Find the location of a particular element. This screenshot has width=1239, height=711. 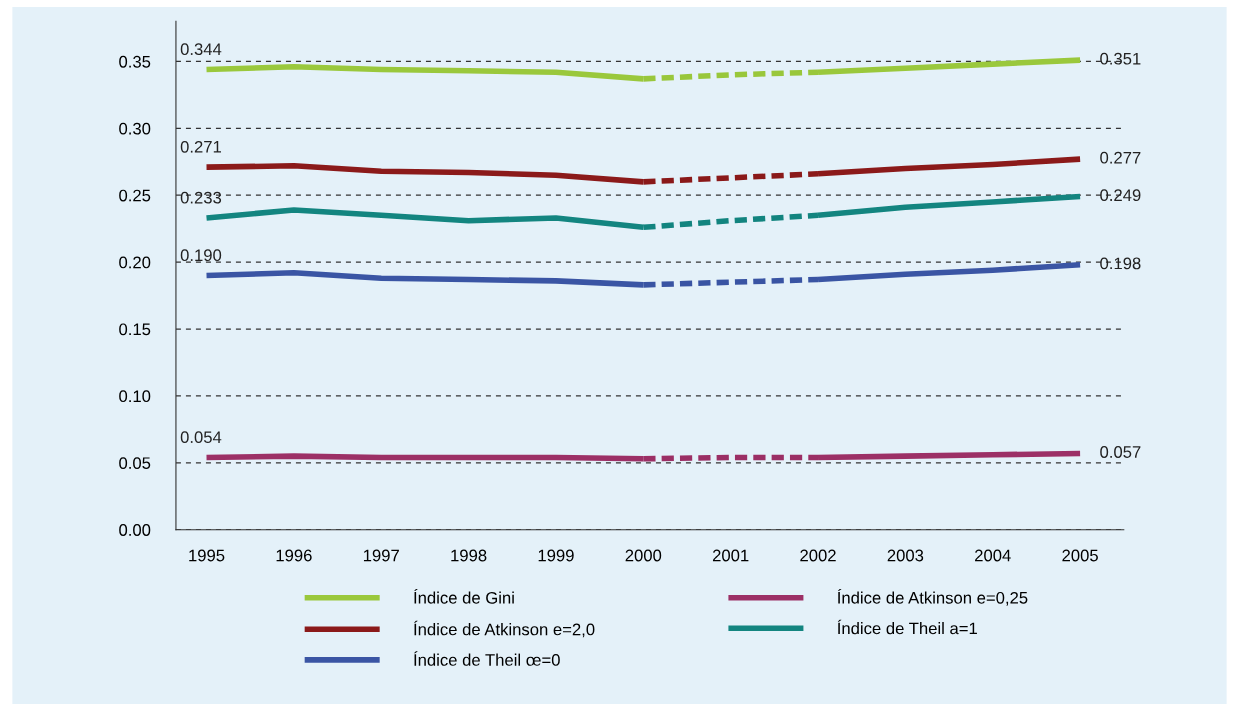

x-tick-label: 1997 is located at coordinates (381, 555).